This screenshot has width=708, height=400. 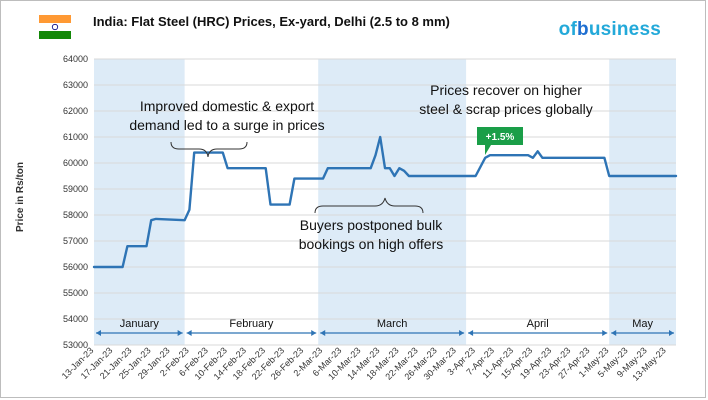 I want to click on annotation-buyers-postponed-line: Buyers postponed bulk, so click(x=371, y=225).